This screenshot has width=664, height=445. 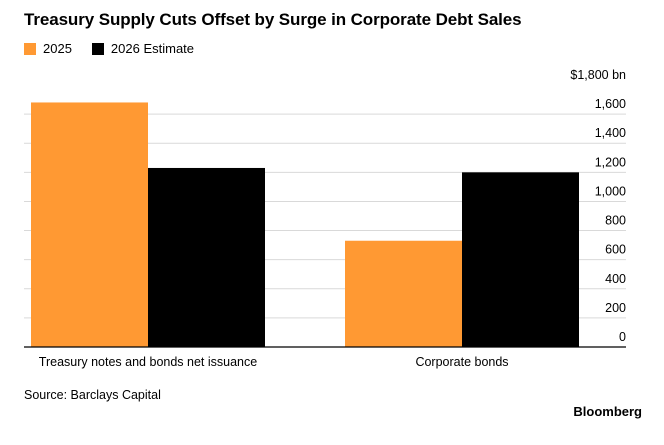 I want to click on source-note: Source: Barclays Capital, so click(x=92, y=395).